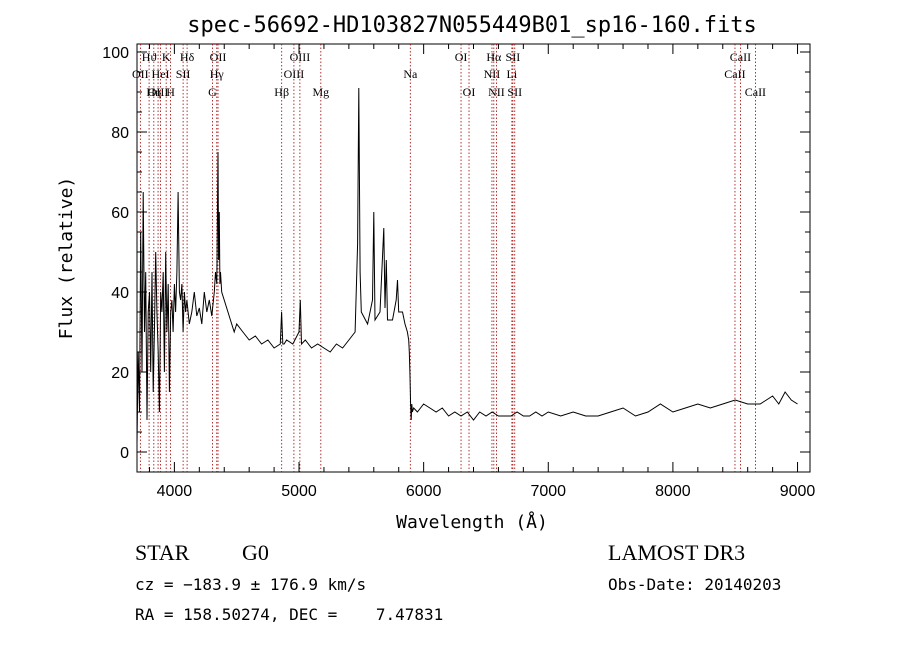 Image resolution: width=900 pixels, height=649 pixels. I want to click on x-tick-label: 8000, so click(673, 491).